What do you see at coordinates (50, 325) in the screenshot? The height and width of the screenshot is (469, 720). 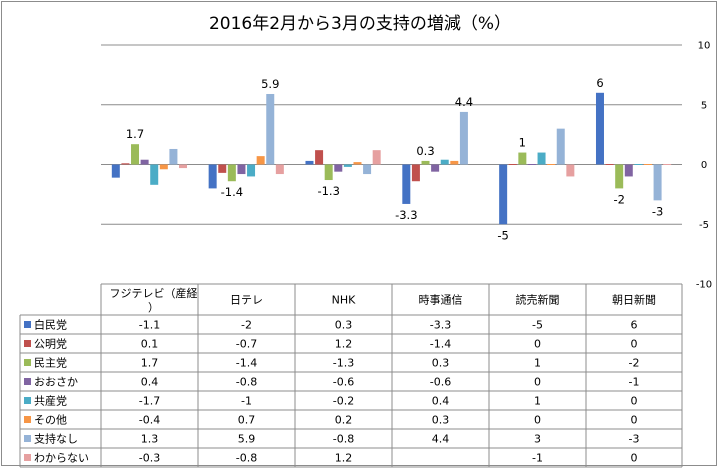 I see `series-name: 白民党` at bounding box center [50, 325].